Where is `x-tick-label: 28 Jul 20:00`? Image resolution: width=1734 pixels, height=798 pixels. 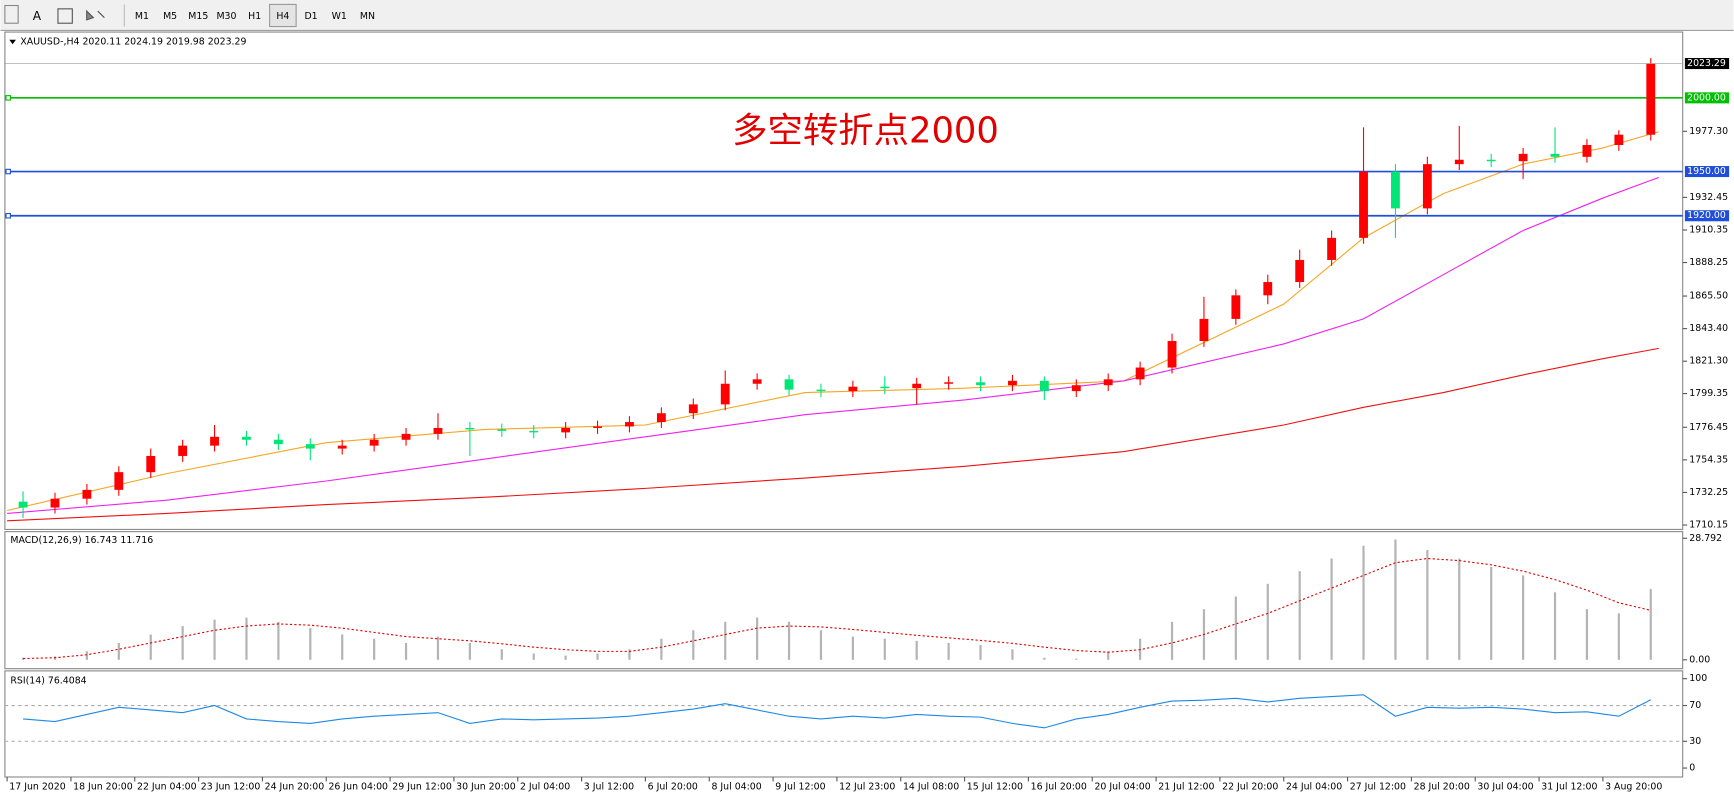 x-tick-label: 28 Jul 20:00 is located at coordinates (1442, 786).